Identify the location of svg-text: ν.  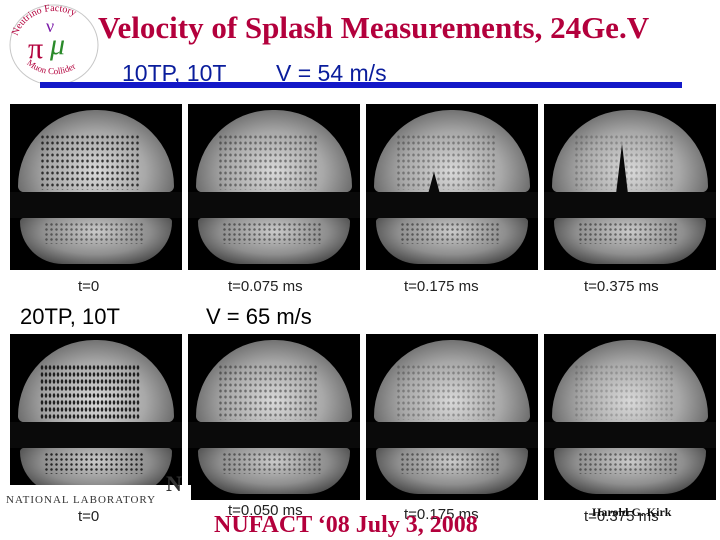
(50, 26).